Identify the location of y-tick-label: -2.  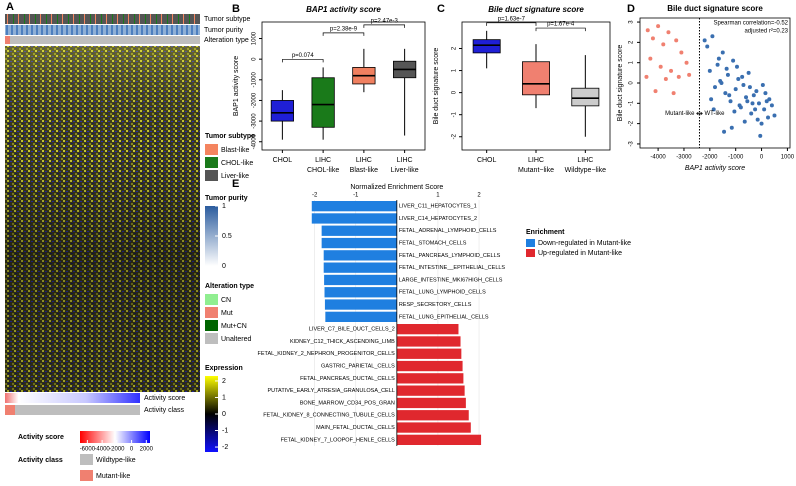
(632, 123).